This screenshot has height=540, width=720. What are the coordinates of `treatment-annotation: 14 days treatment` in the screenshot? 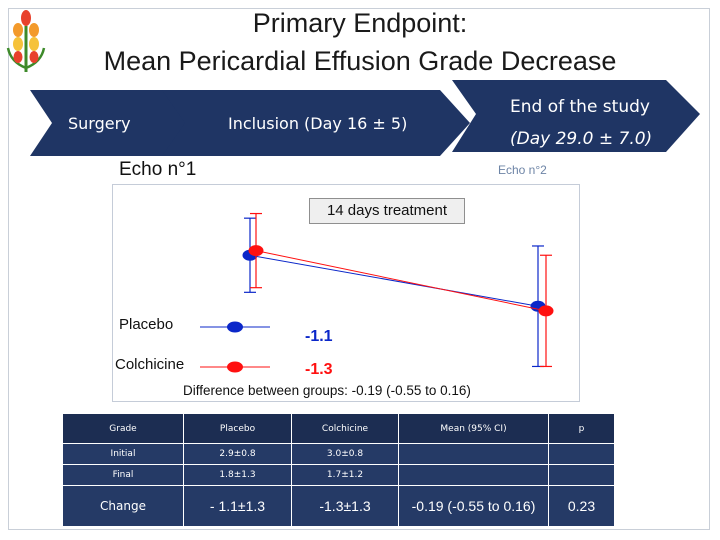 It's located at (387, 211).